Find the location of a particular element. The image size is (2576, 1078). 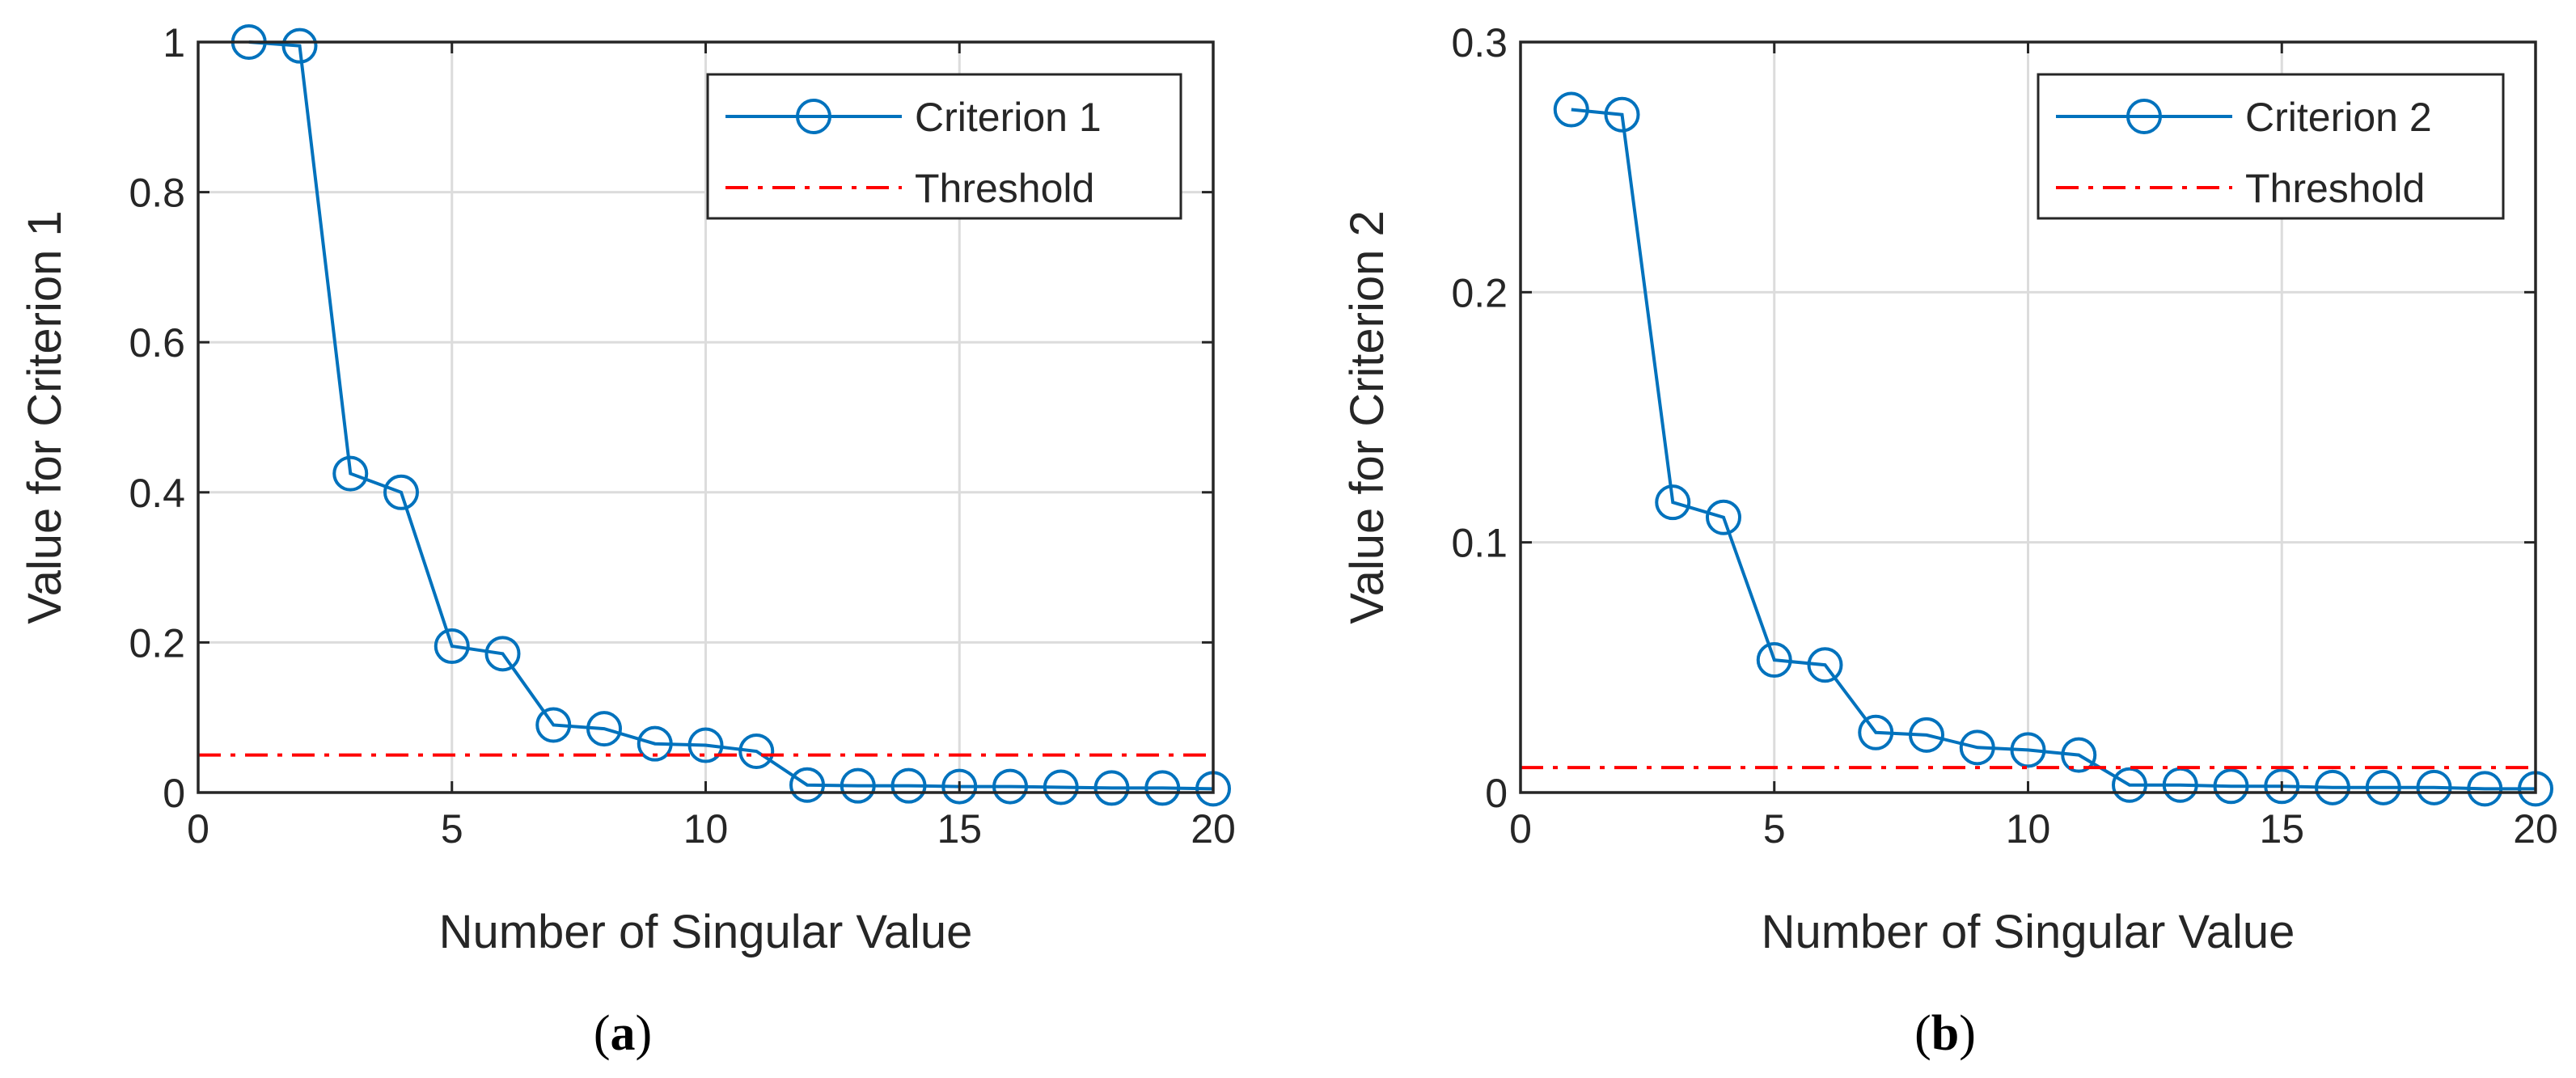

panel-caption: (b) is located at coordinates (1945, 1033).